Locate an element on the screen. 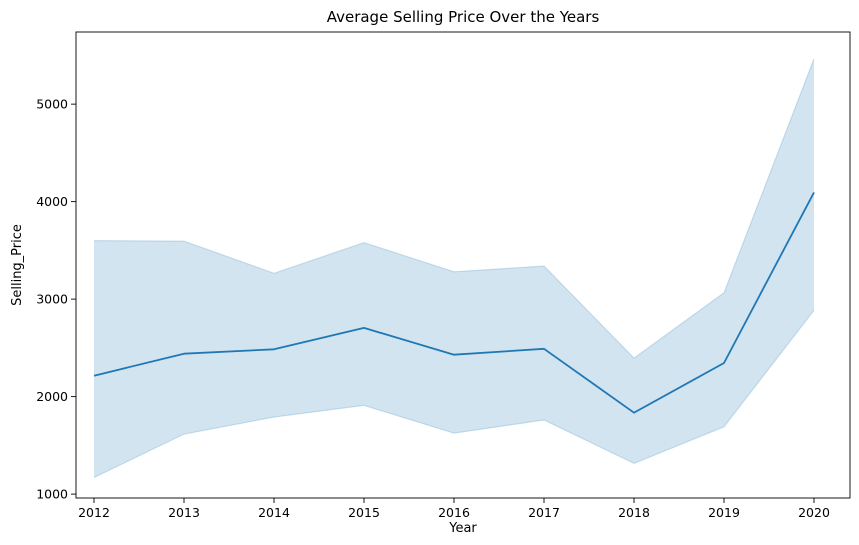  x-axis-ticks: 2012 2013 2014 2015 2016 2017 2018 2019 2020 is located at coordinates (454, 509).